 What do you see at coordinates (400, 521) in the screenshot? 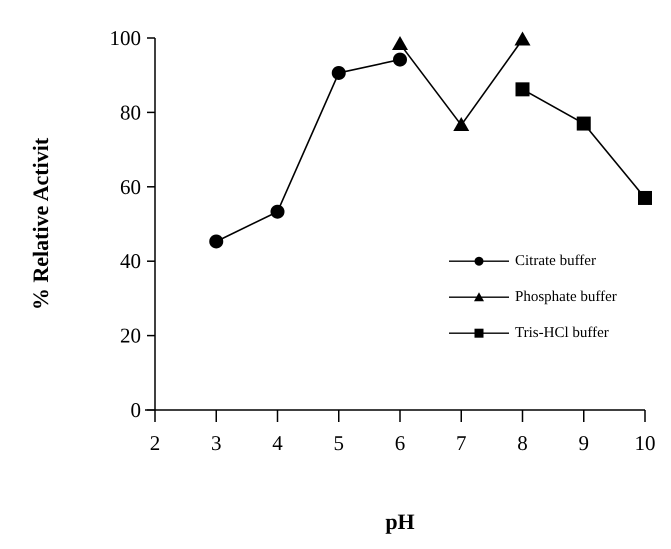
I see `x-axis-title: pH` at bounding box center [400, 521].